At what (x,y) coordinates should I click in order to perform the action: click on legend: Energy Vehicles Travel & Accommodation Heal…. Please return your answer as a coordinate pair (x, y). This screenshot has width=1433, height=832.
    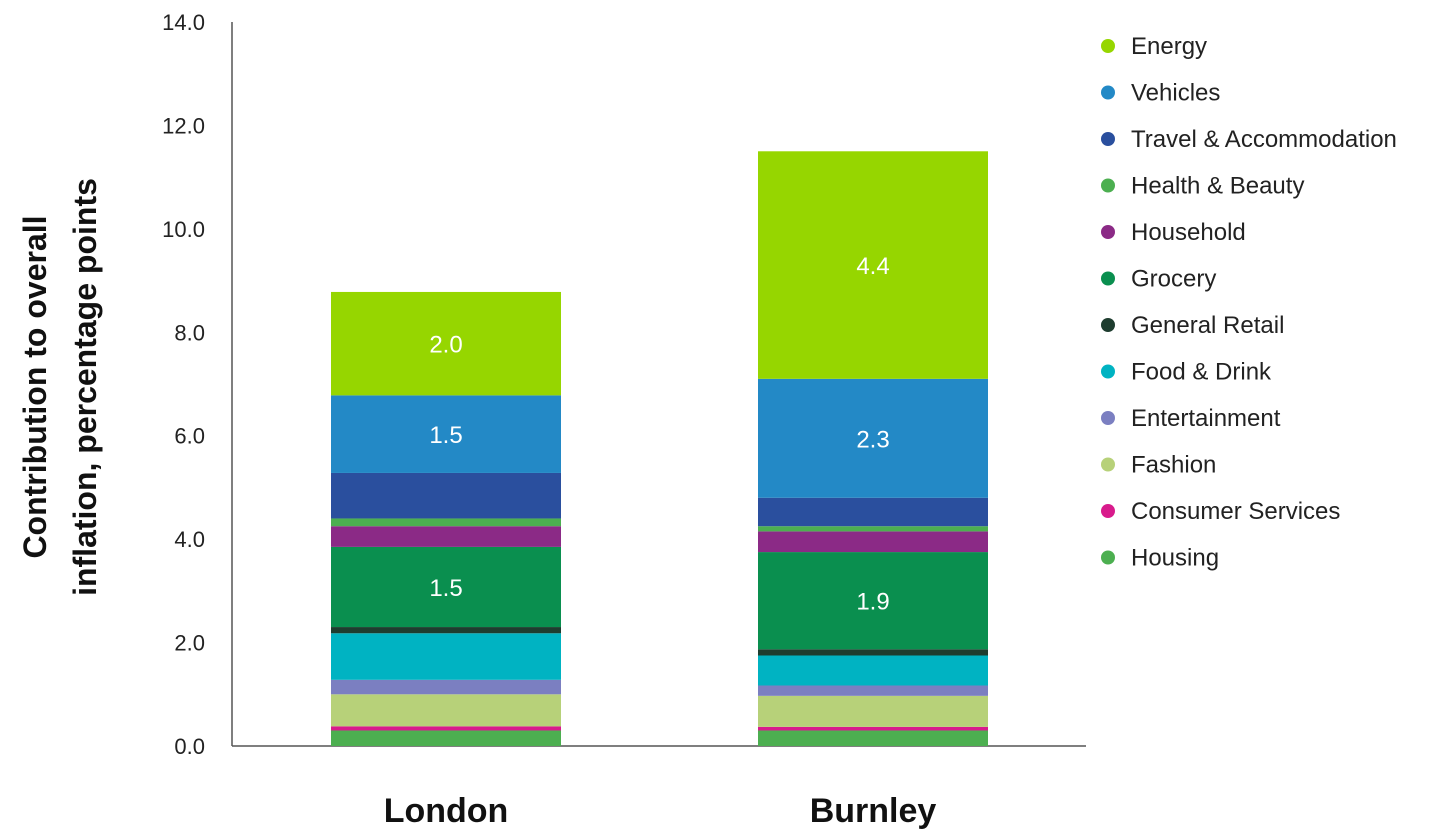
    Looking at the image, I should click on (1249, 302).